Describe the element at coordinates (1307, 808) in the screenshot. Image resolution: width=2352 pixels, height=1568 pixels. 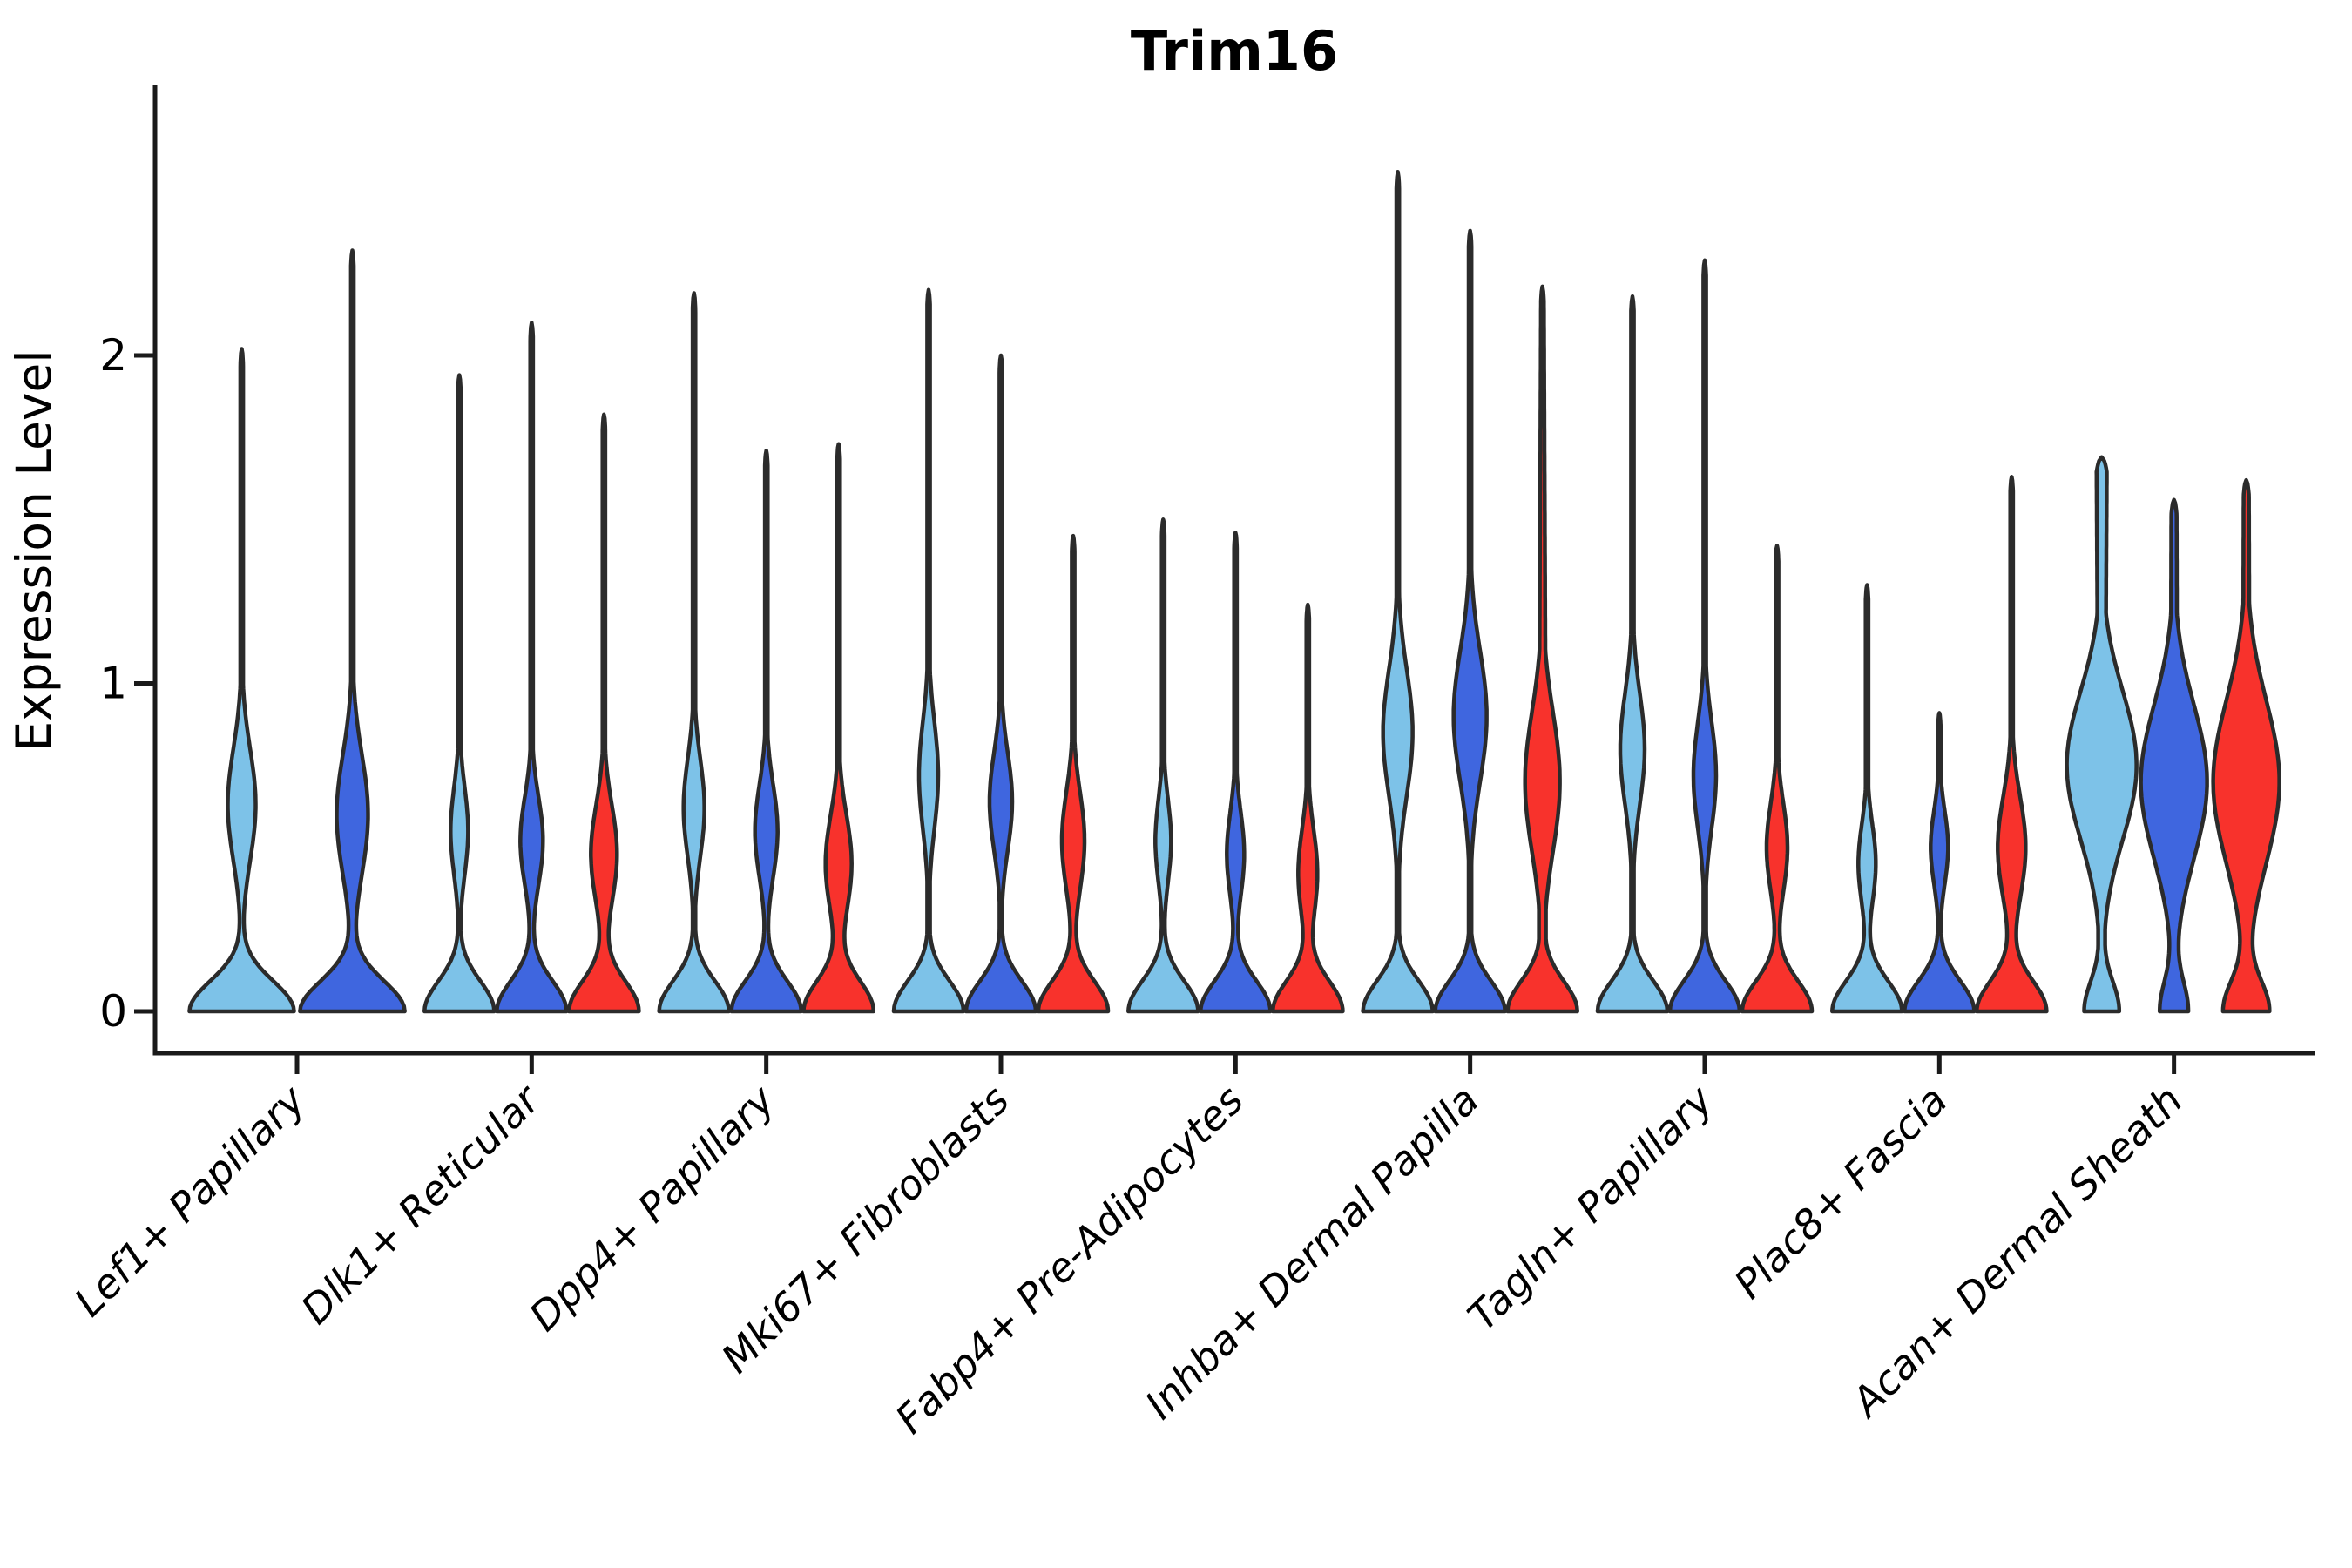
I see `violin-4-s3` at that location.